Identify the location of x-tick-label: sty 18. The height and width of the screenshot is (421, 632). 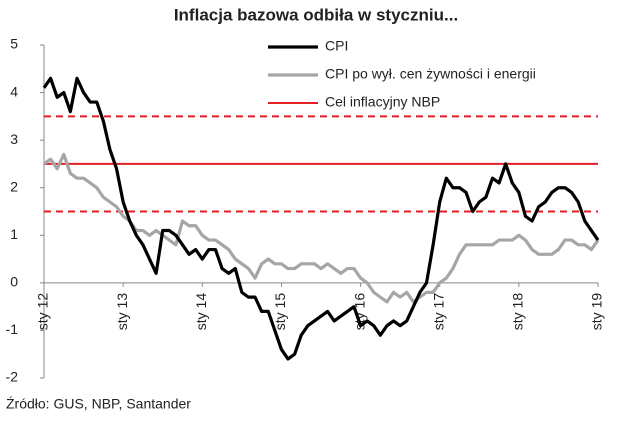
(518, 312).